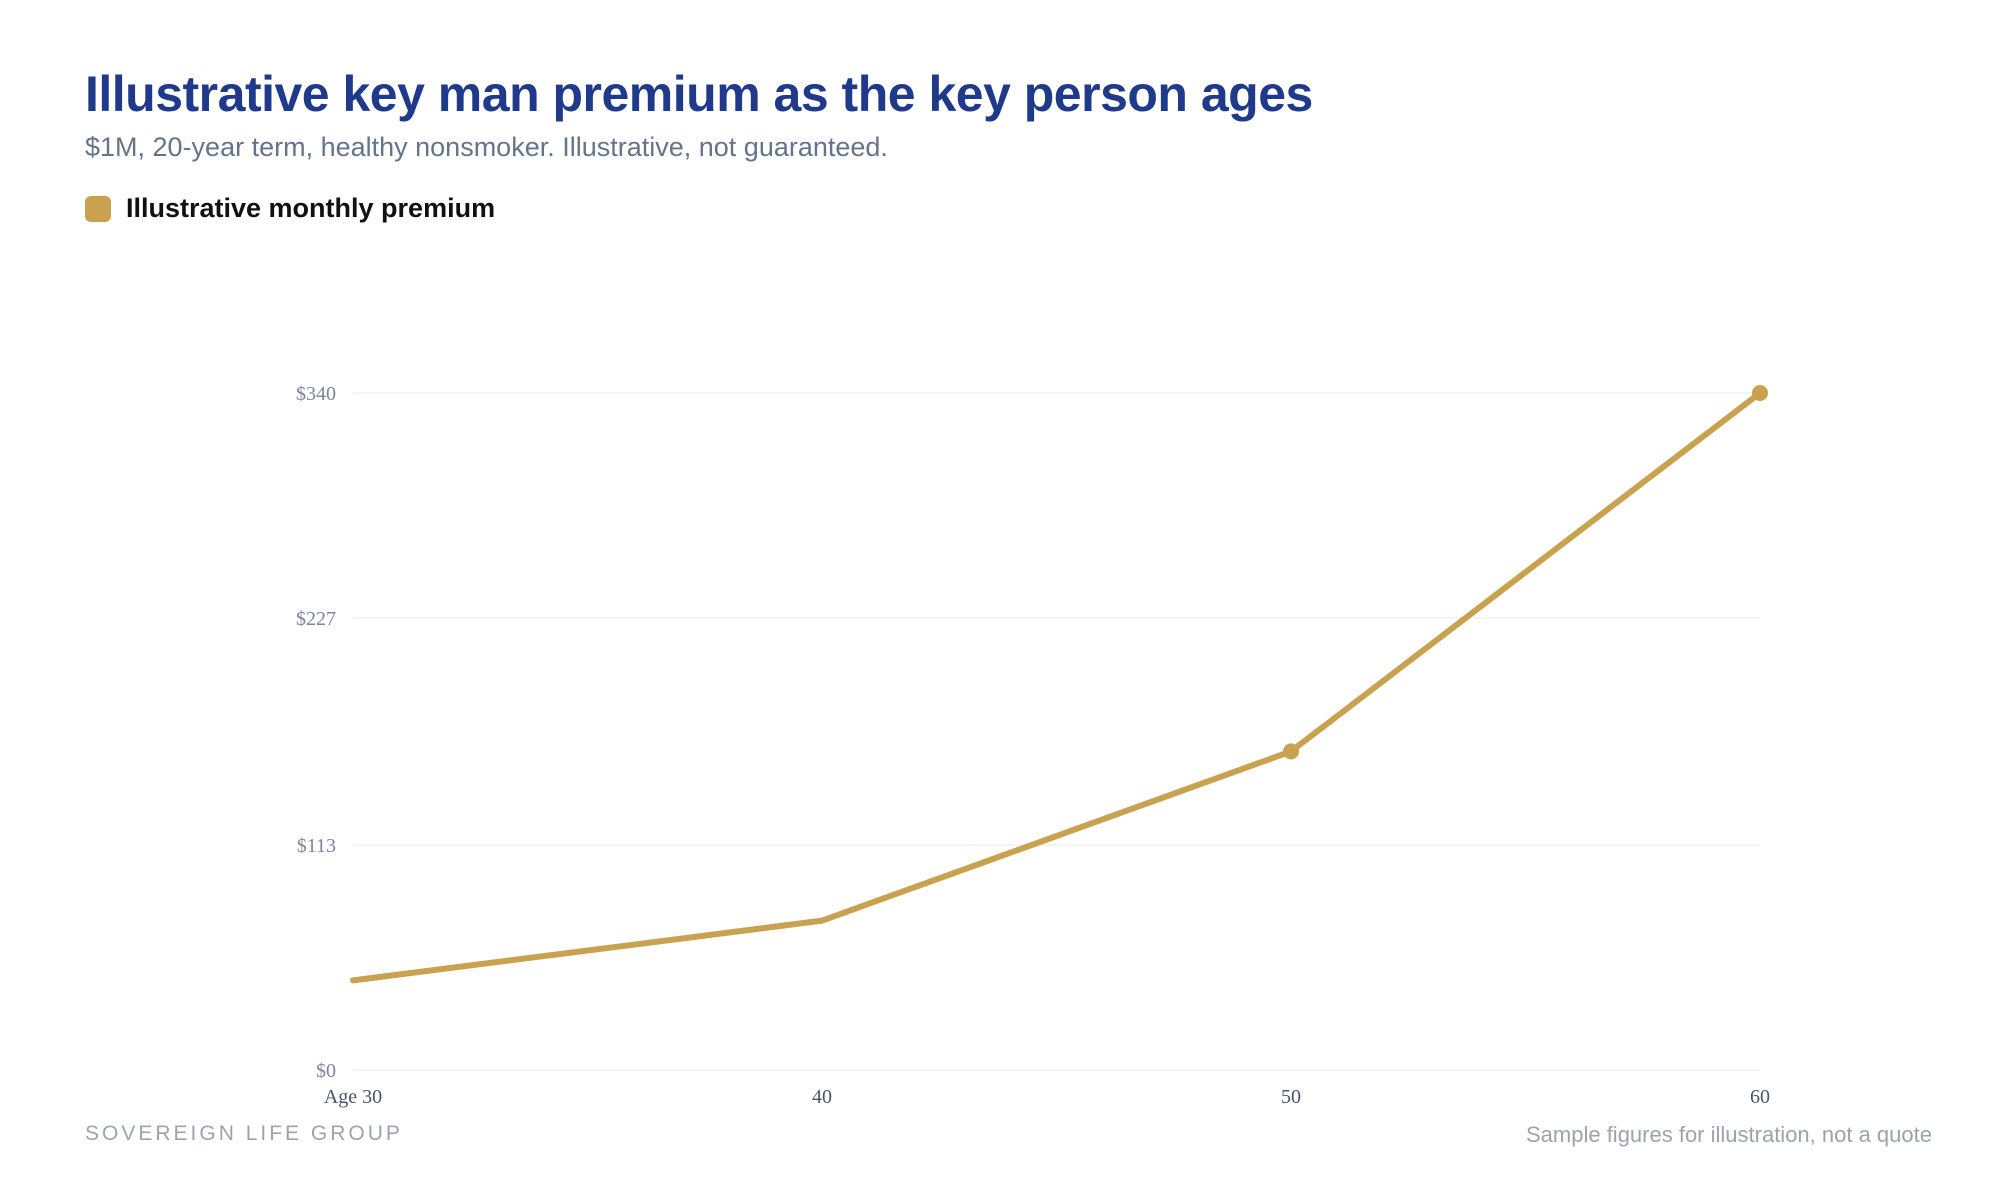  I want to click on y-tick-label: $340, so click(316, 394).